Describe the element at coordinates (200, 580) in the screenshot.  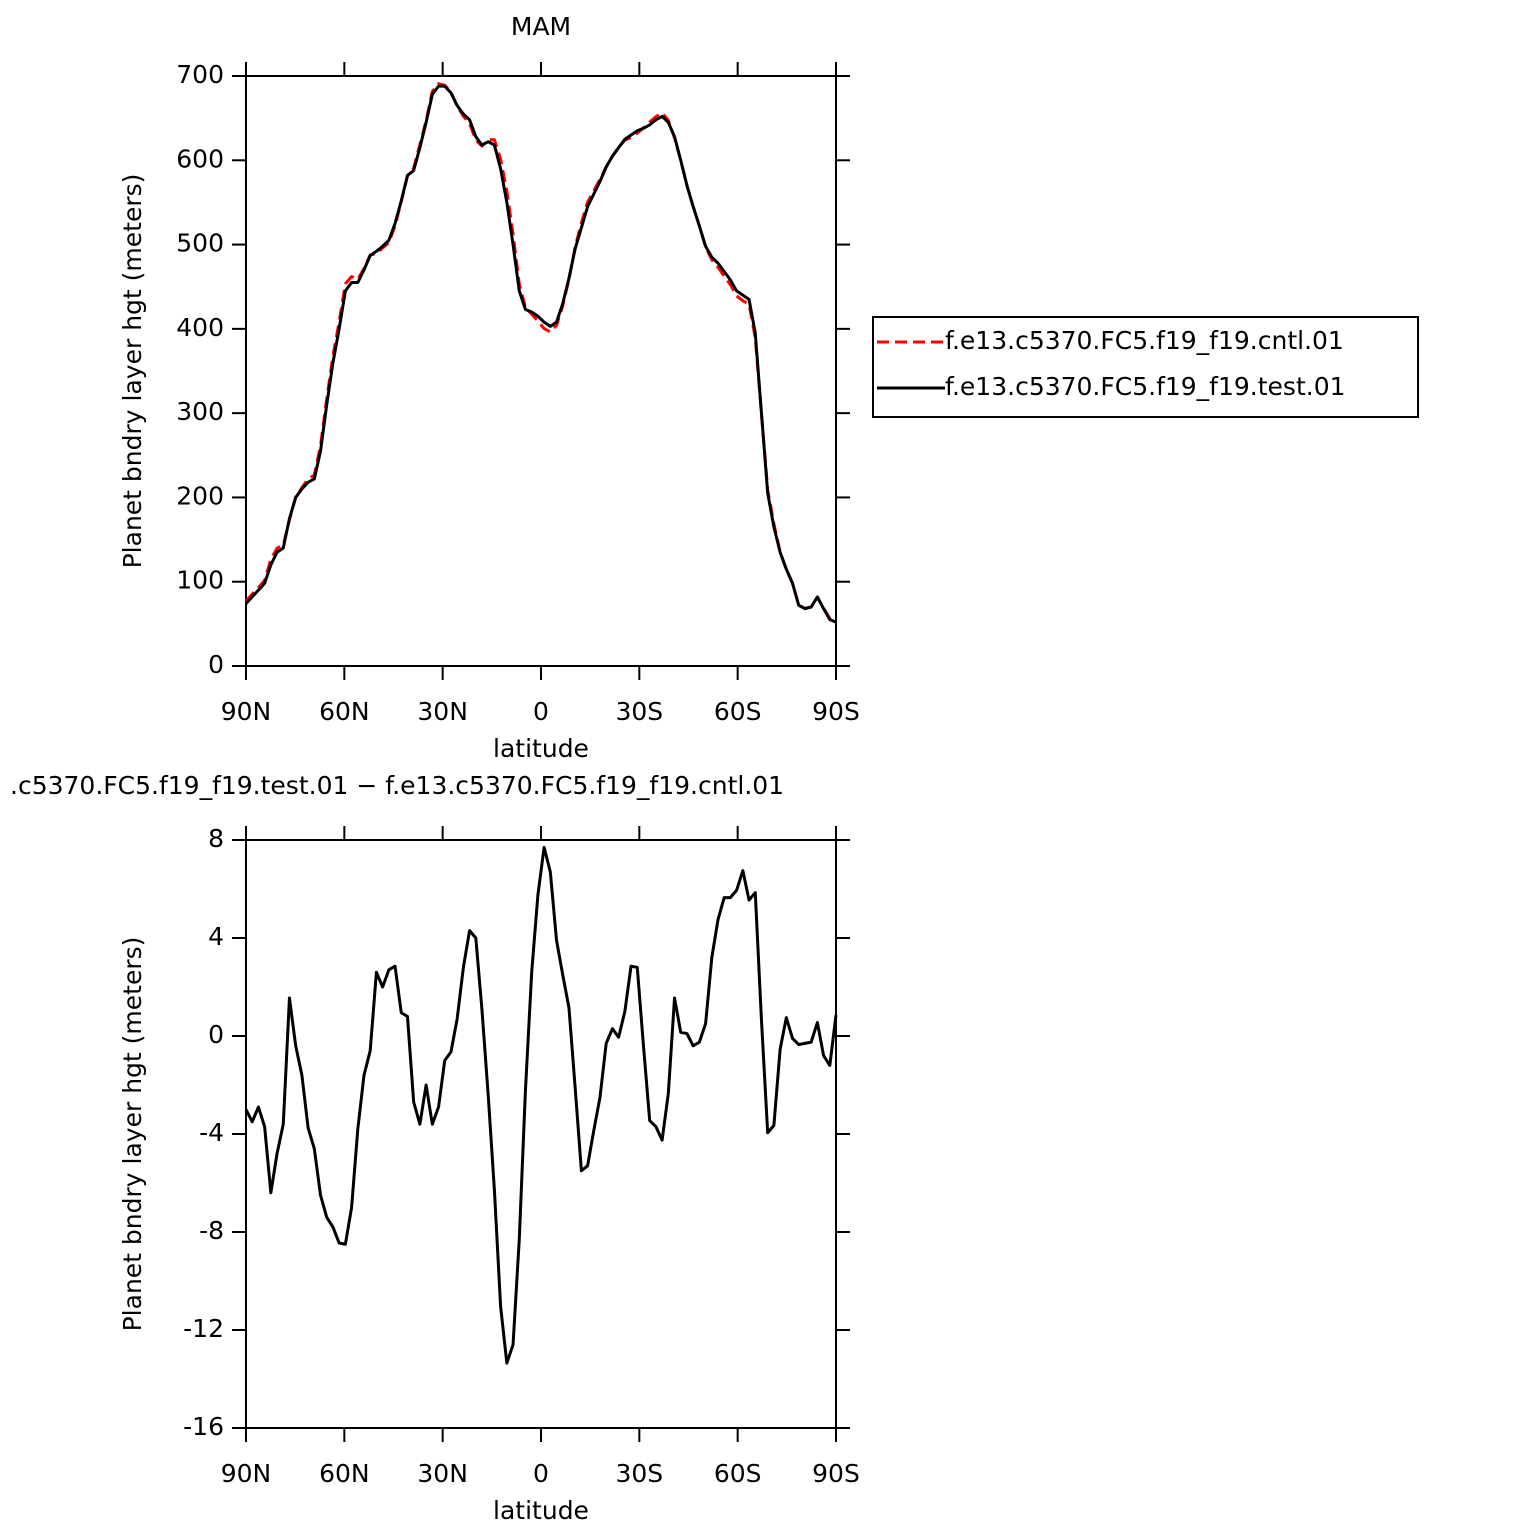
I see `y-tick-label: 100` at that location.